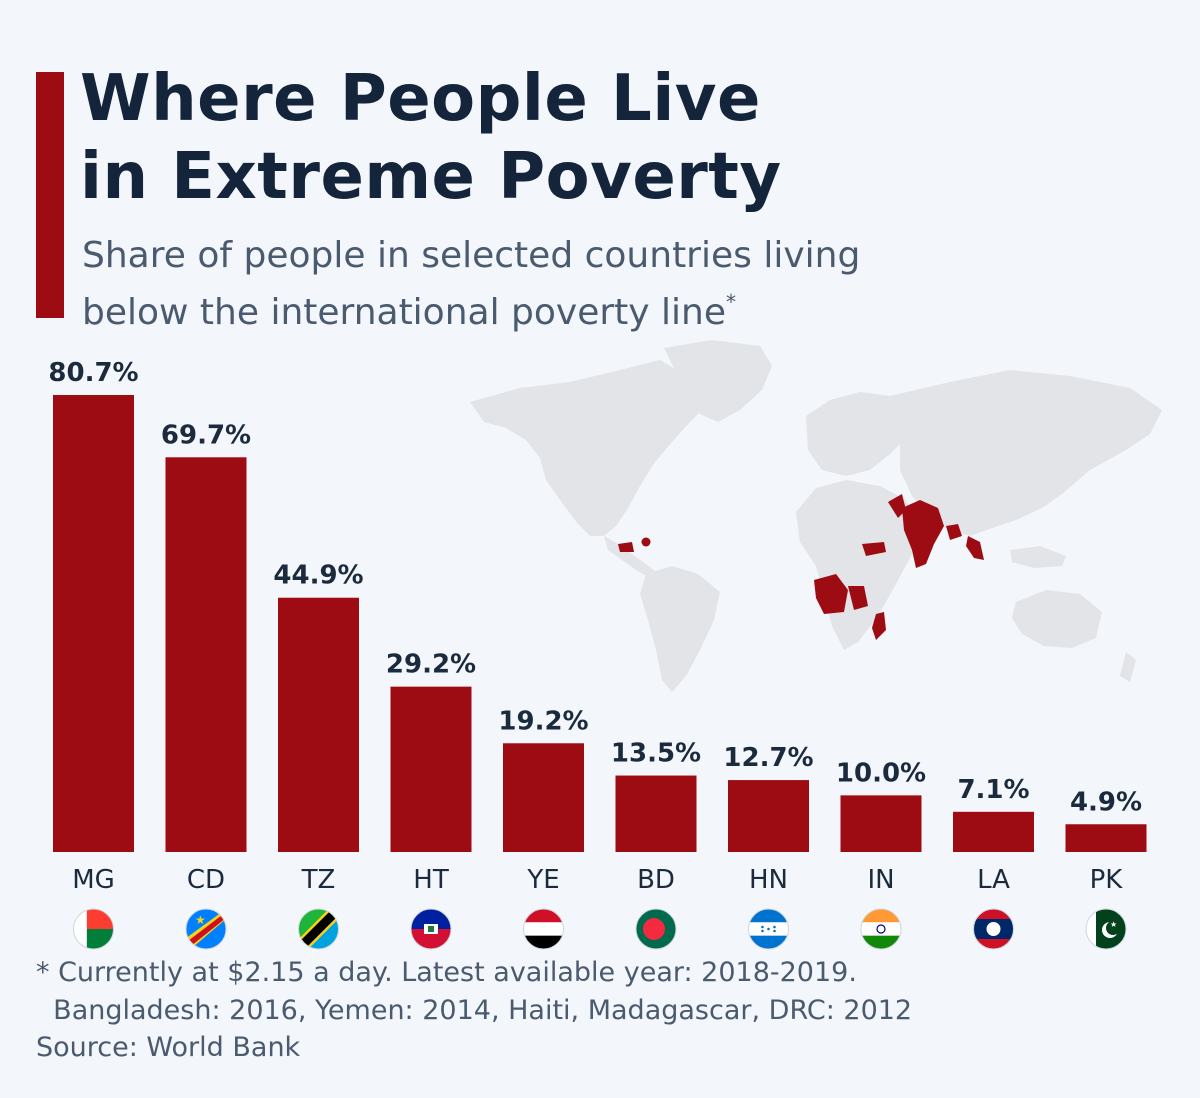  I want to click on value-label-la: 7.1%, so click(993, 790).